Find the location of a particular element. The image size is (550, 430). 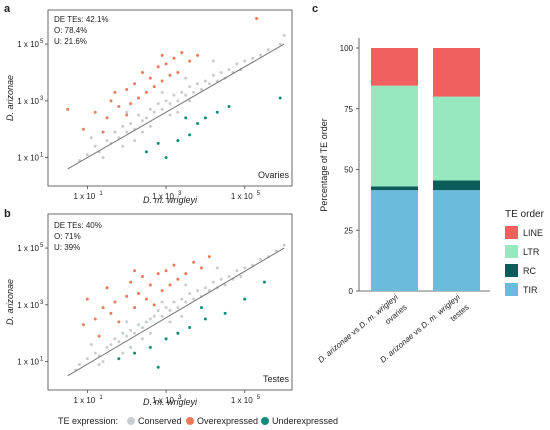

y-tick-exponent: 5 is located at coordinates (42, 246).